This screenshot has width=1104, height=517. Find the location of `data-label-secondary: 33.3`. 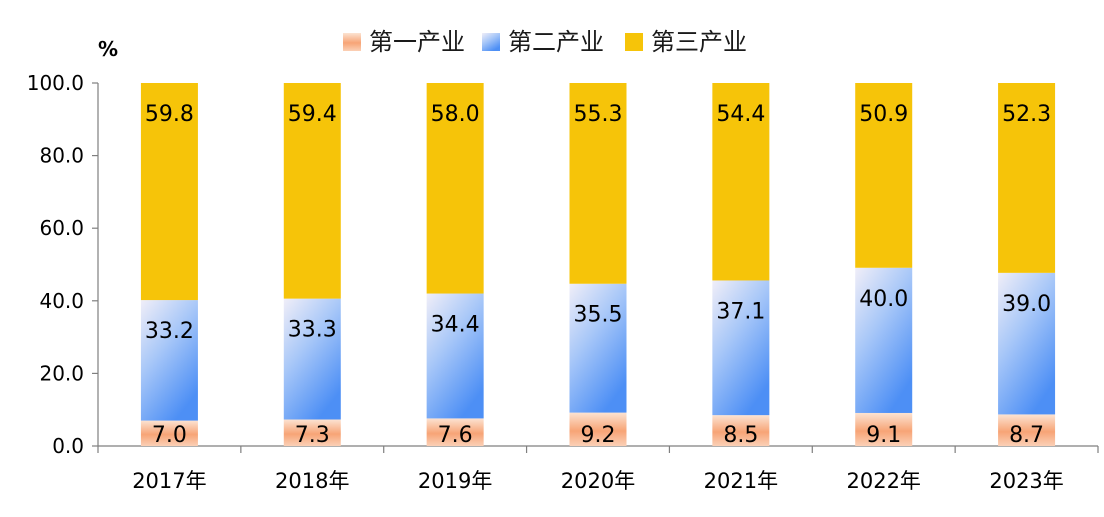

data-label-secondary: 33.3 is located at coordinates (312, 330).